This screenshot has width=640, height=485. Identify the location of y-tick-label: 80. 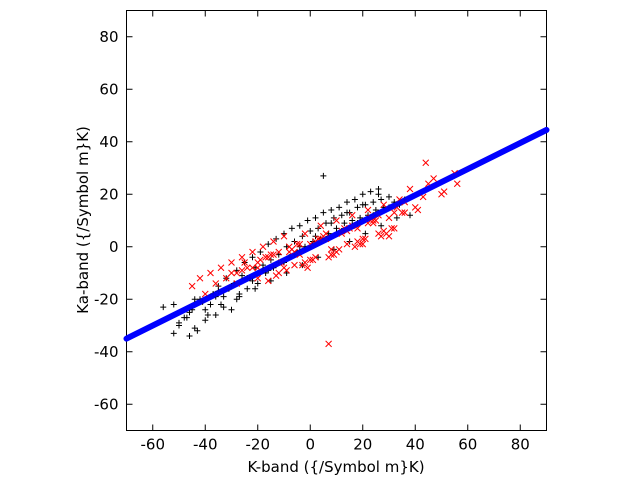
(108, 37).